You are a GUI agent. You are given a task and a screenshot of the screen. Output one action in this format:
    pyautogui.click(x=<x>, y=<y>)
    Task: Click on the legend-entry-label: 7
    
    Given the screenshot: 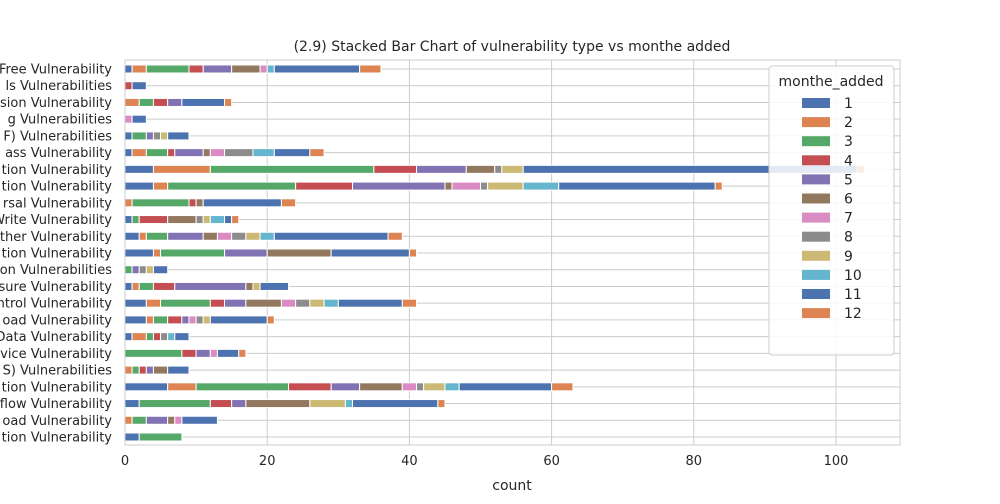 What is the action you would take?
    pyautogui.click(x=848, y=219)
    